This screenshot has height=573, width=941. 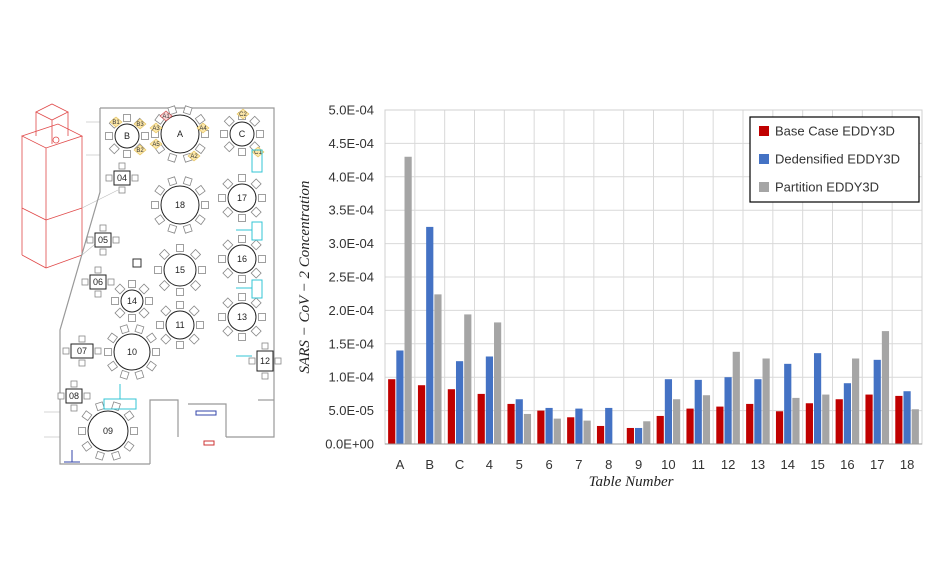 What do you see at coordinates (351, 343) in the screenshot?
I see `y-tick-label: 1.5E-04` at bounding box center [351, 343].